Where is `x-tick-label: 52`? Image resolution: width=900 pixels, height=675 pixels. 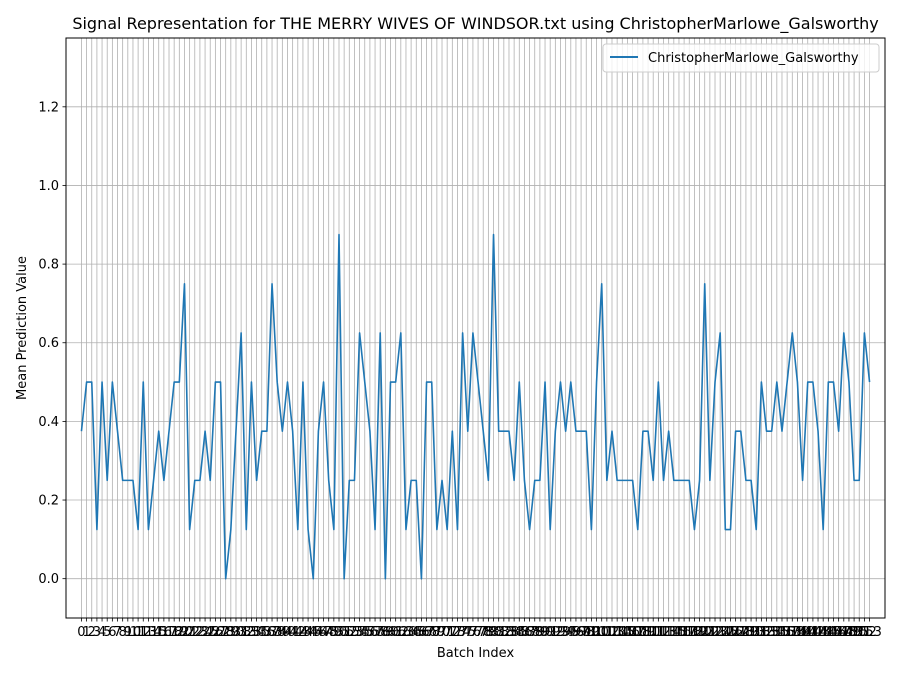
x-tick-label: 52 is located at coordinates (349, 632).